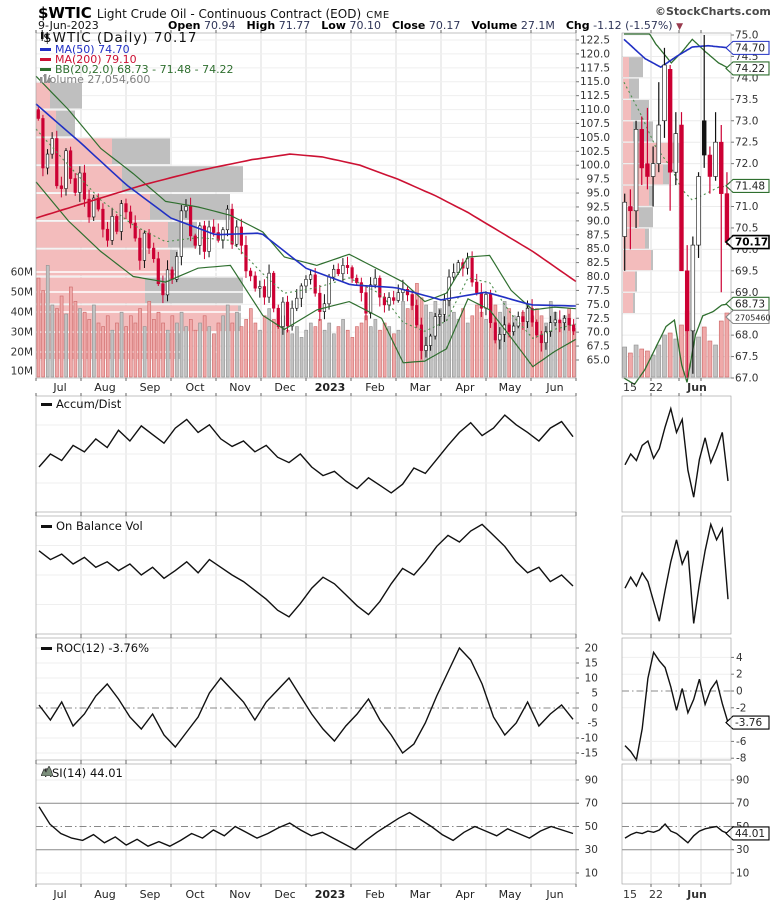  What do you see at coordinates (750, 186) in the screenshot?
I see `svg-text: 71.48` at bounding box center [750, 186].